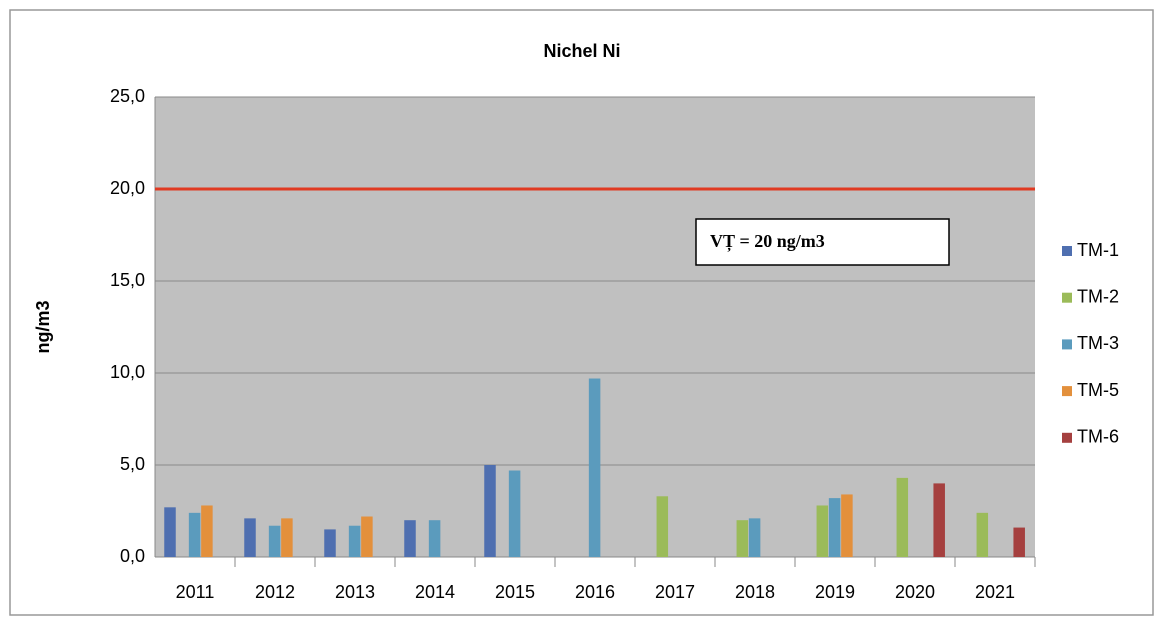 The width and height of the screenshot is (1163, 619). What do you see at coordinates (1098, 437) in the screenshot?
I see `legend-label: TM-6` at bounding box center [1098, 437].